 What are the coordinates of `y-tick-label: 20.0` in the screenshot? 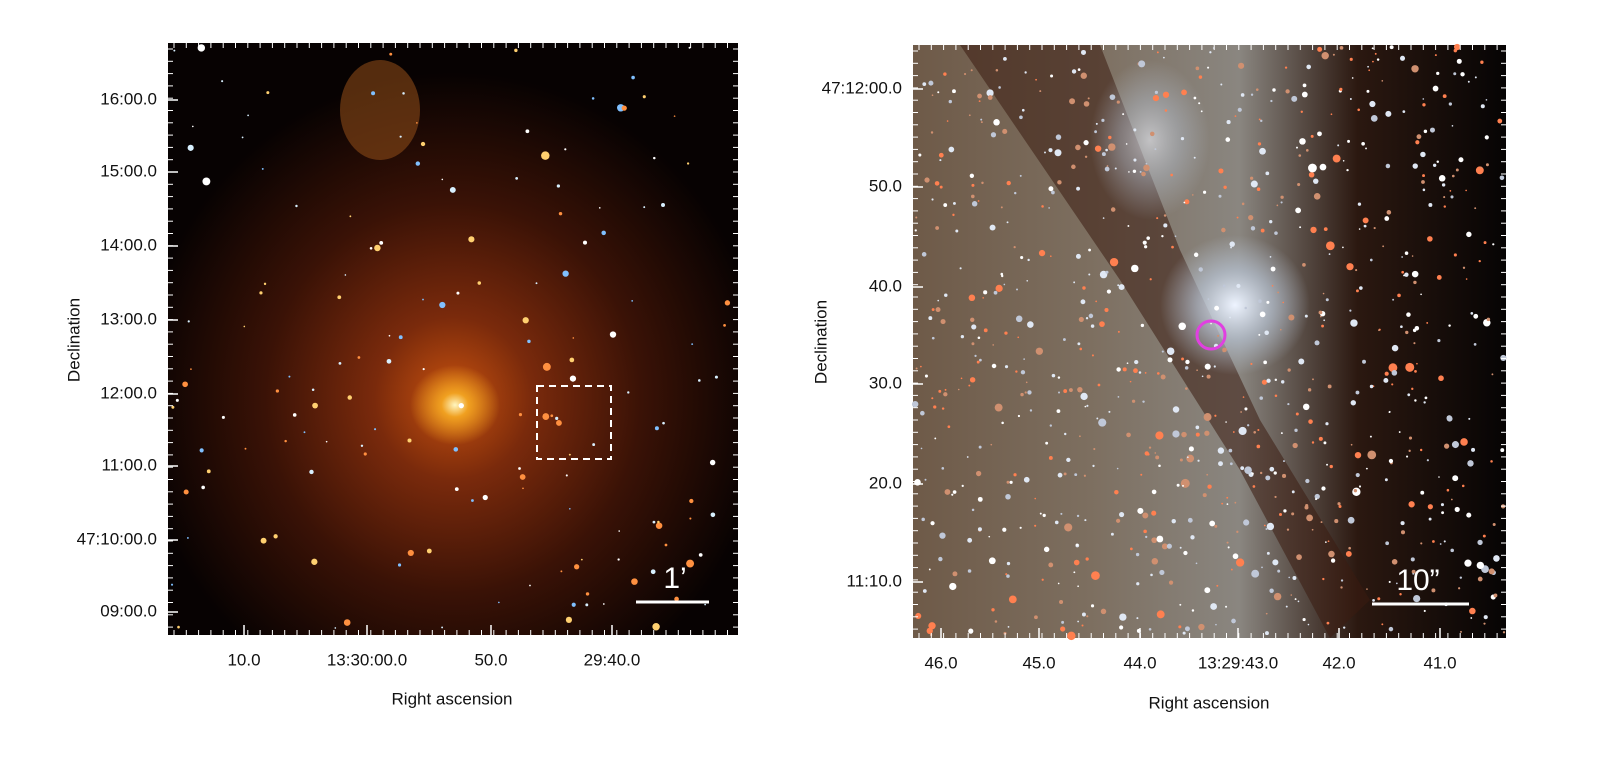 It's located at (885, 482).